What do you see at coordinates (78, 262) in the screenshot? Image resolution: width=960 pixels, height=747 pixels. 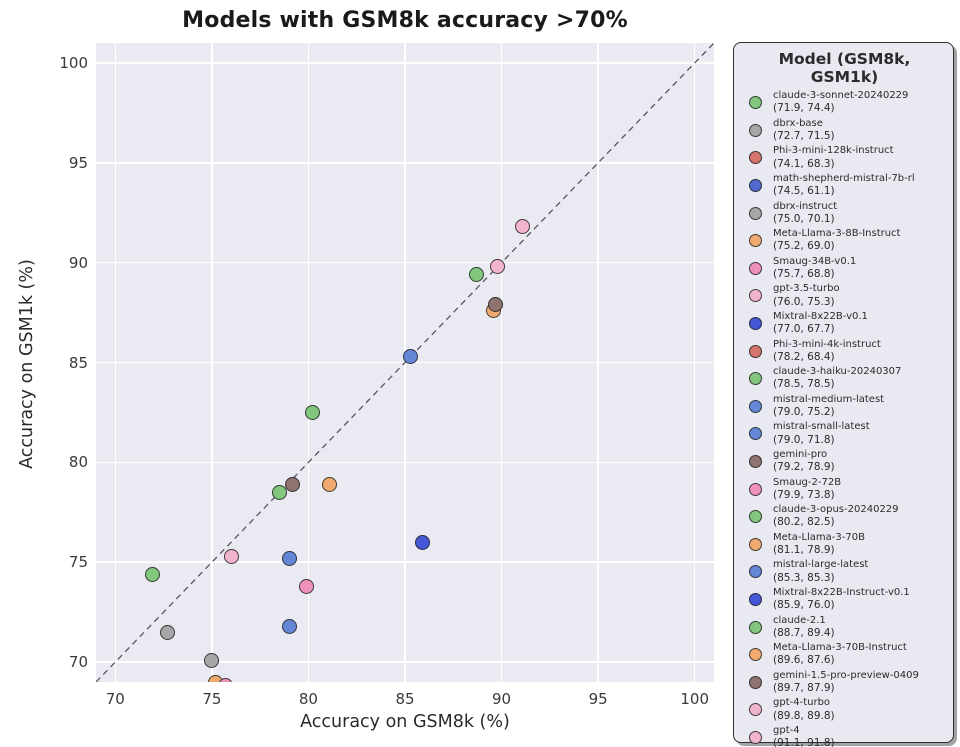 I see `y-tick-label: 90` at bounding box center [78, 262].